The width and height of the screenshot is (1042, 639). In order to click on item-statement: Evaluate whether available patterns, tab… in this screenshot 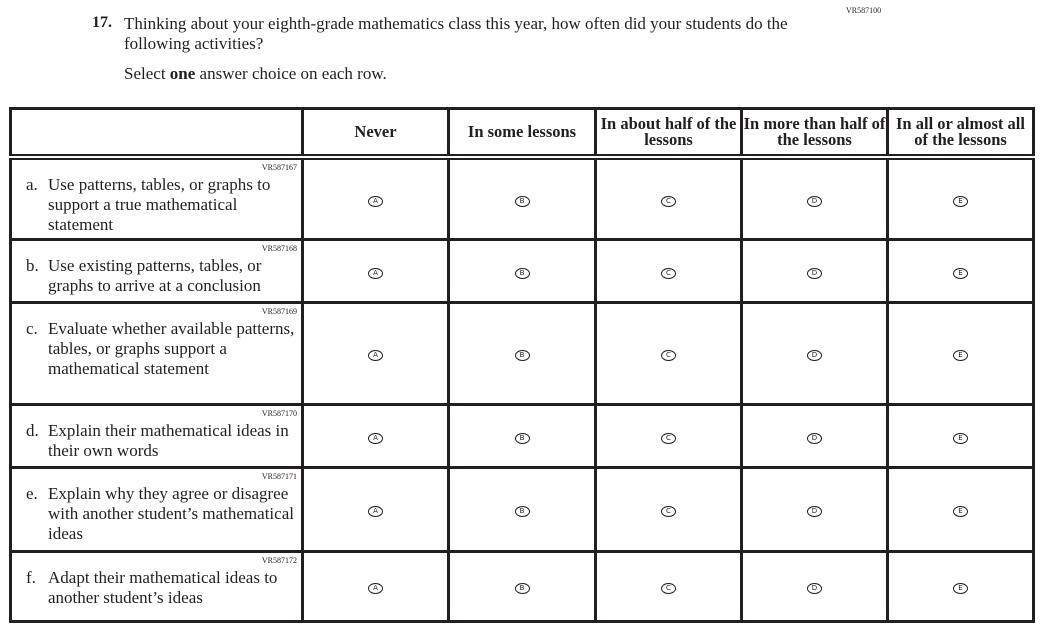, I will do `click(171, 348)`.